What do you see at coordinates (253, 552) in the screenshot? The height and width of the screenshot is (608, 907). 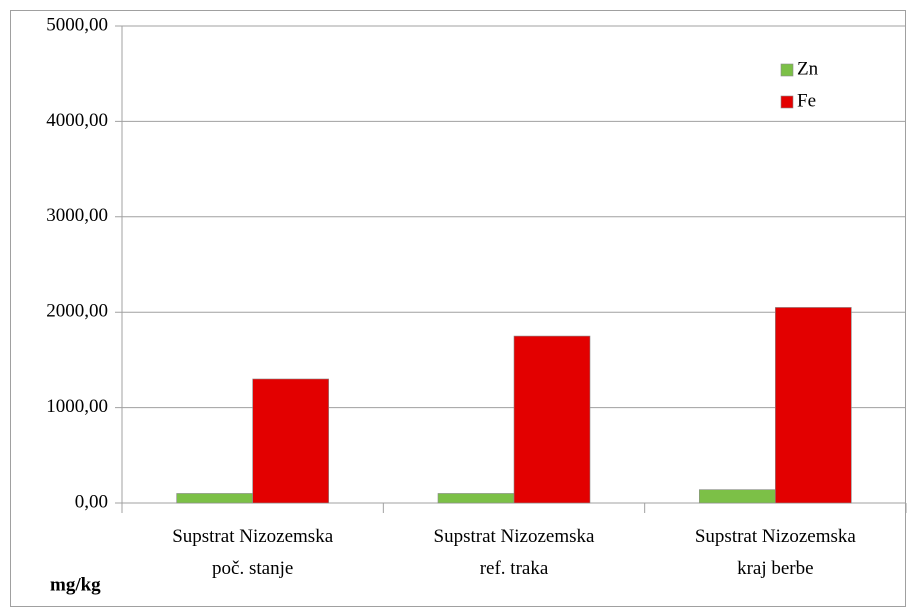 I see `x-tick-label: Supstrat Nizozemska poč. stanje` at bounding box center [253, 552].